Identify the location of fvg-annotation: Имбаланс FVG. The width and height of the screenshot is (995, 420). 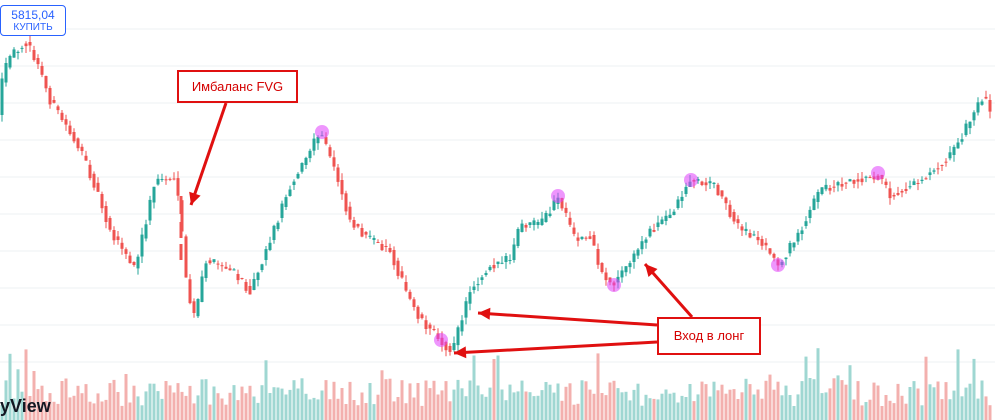
(237, 86).